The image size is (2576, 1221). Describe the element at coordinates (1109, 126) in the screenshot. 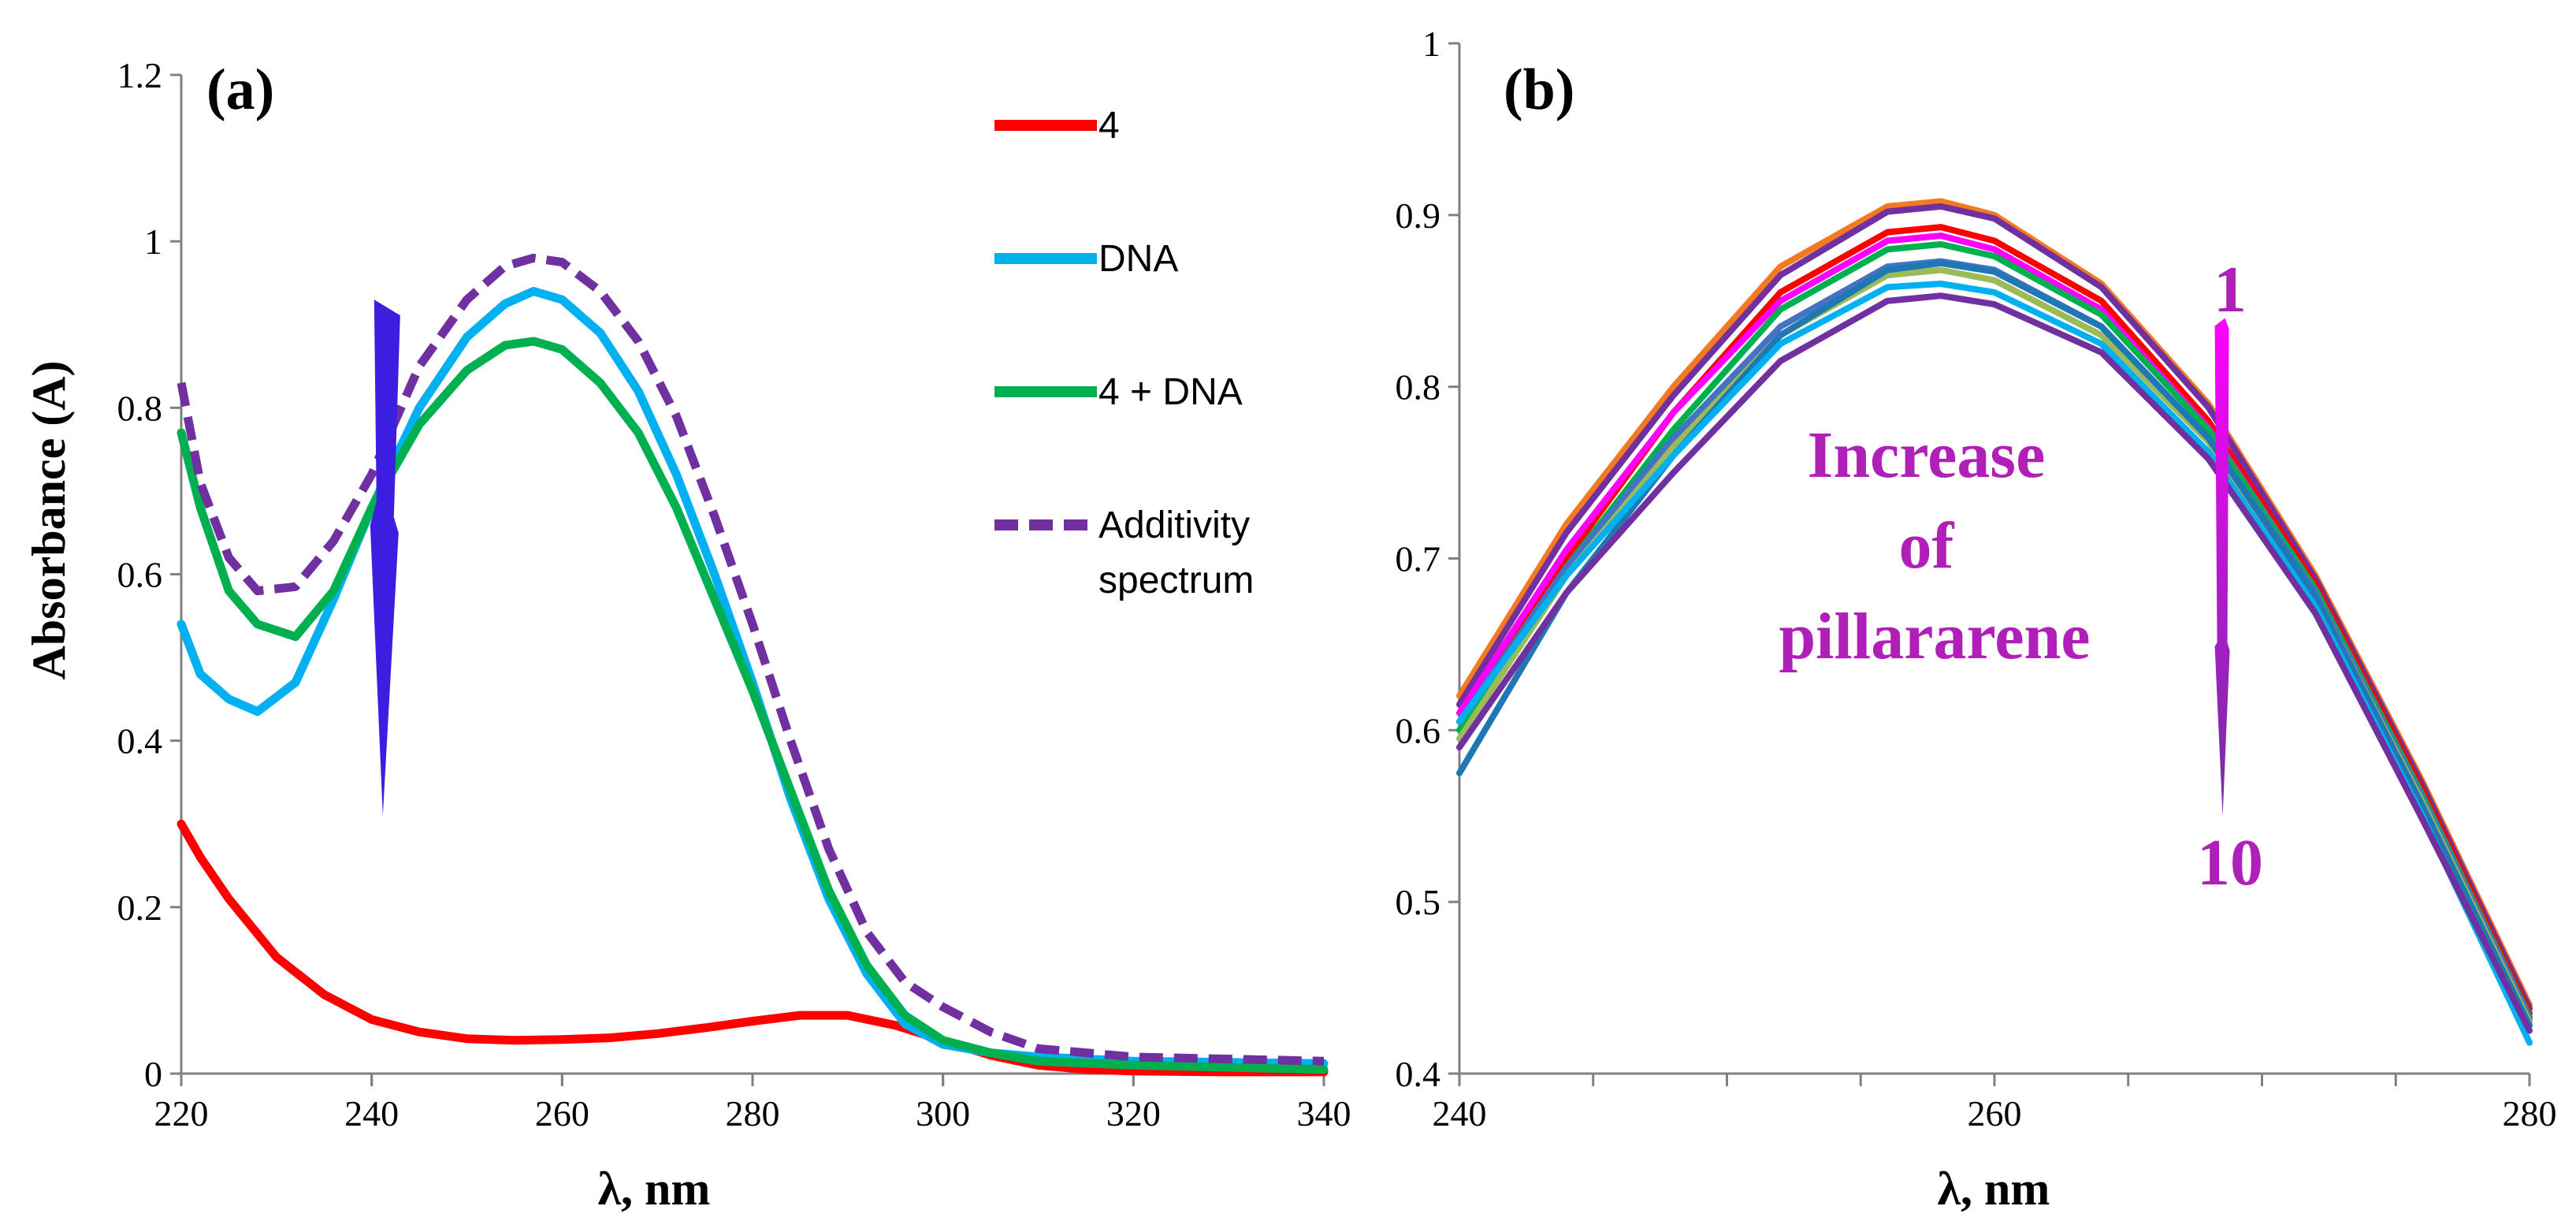

I see `legend-label-4: 4` at that location.